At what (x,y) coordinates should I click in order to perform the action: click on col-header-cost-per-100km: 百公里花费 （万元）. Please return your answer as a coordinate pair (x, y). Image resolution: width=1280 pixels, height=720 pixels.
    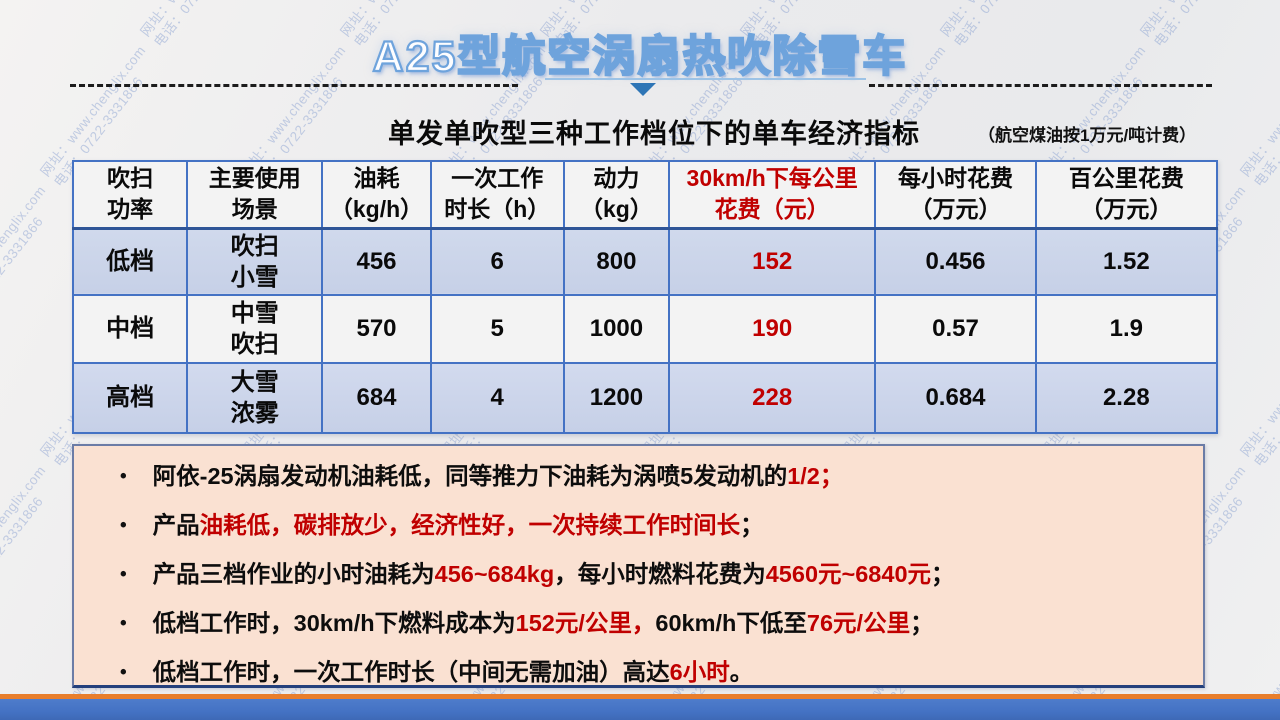
    Looking at the image, I should click on (1126, 195).